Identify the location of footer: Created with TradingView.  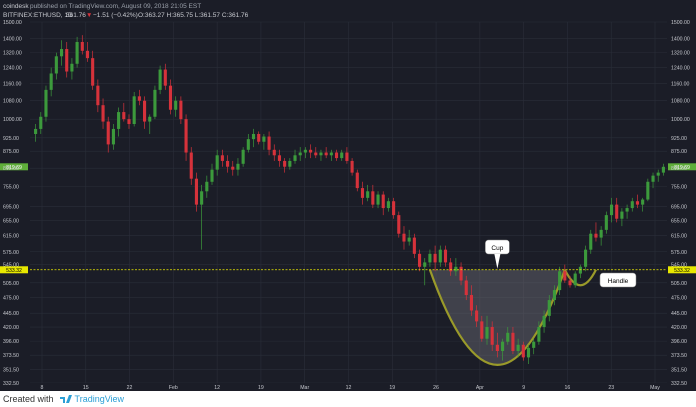
(348, 399).